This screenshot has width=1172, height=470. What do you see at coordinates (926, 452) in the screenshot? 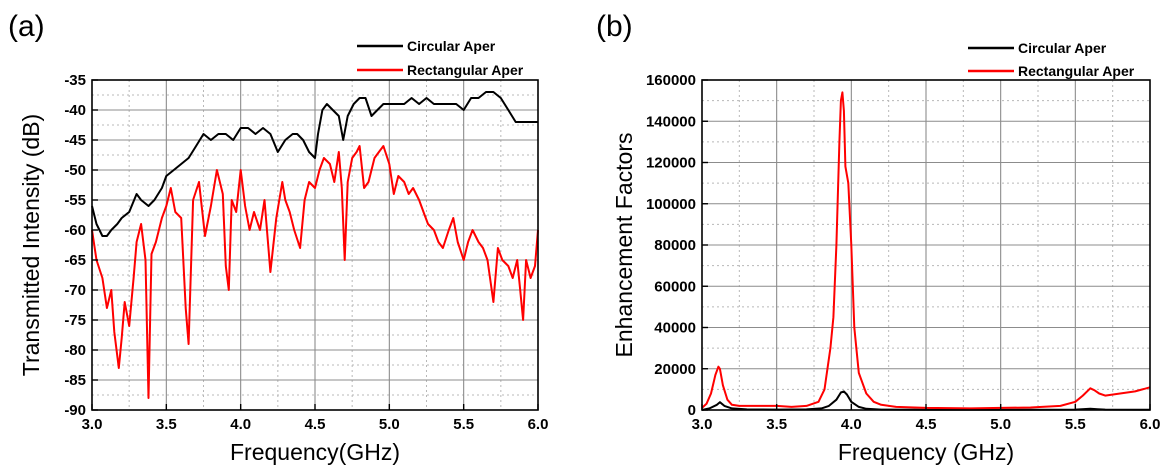
I see `x-axis-title-b: Frequency (GHz)` at bounding box center [926, 452].